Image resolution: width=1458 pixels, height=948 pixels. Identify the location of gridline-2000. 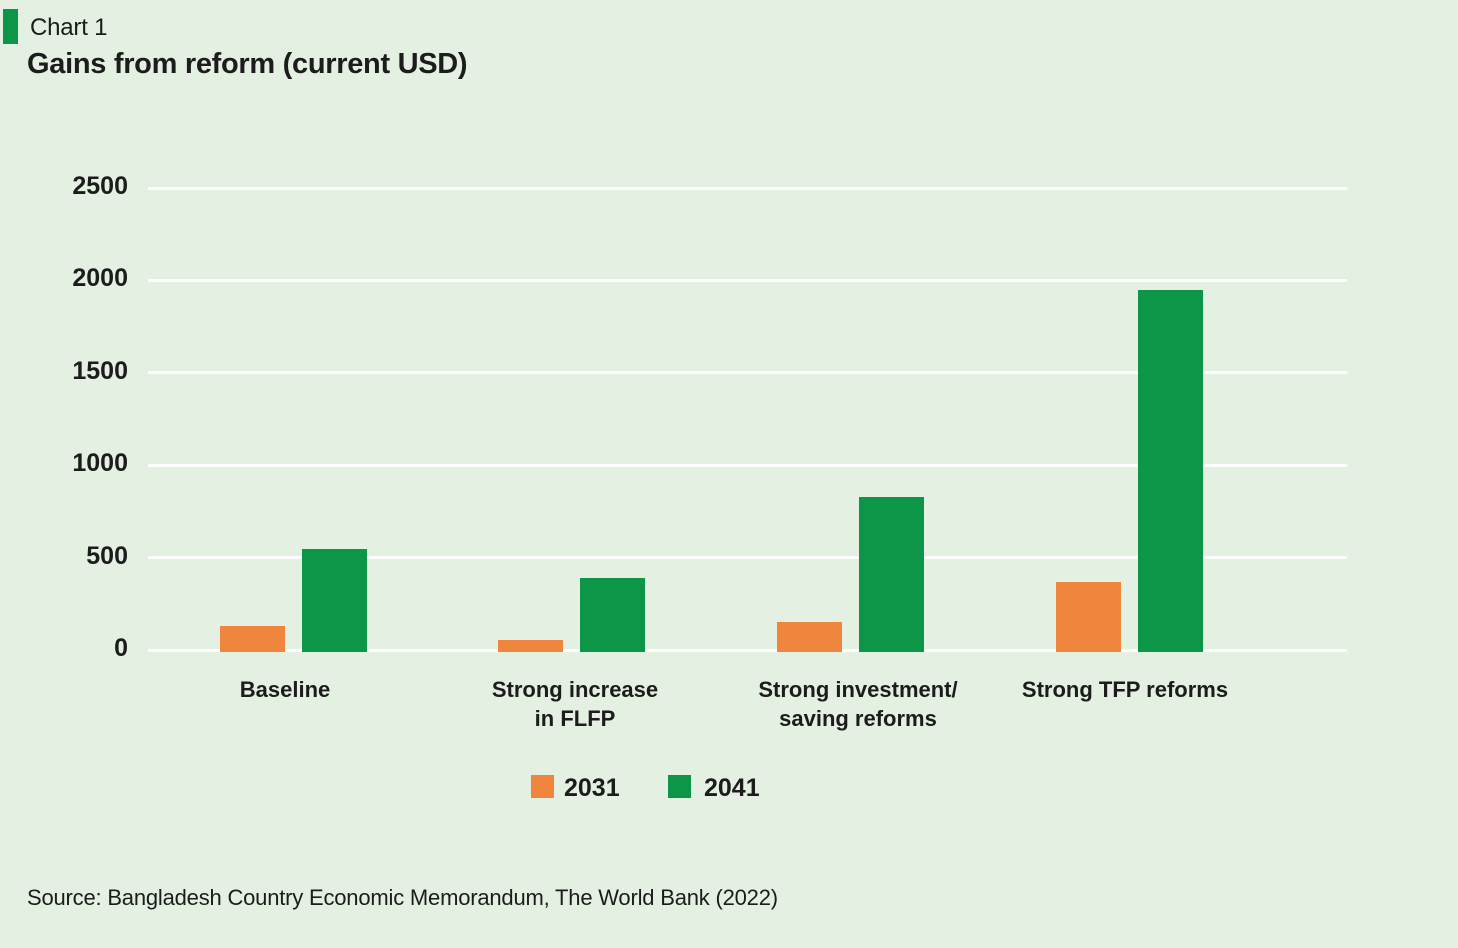
(747, 280).